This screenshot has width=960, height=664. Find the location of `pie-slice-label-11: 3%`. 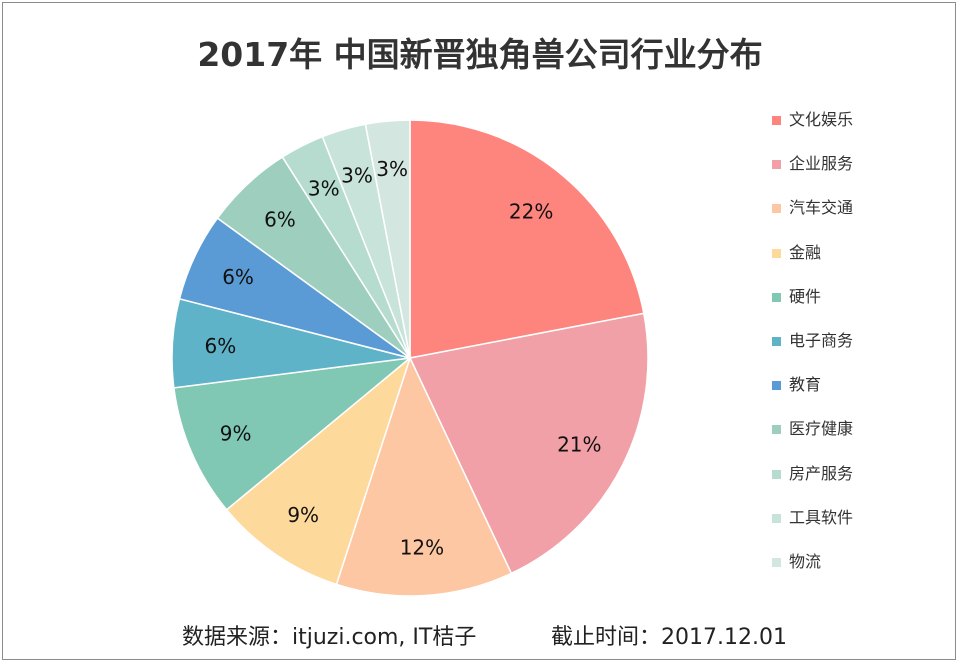

pie-slice-label-11: 3% is located at coordinates (392, 169).